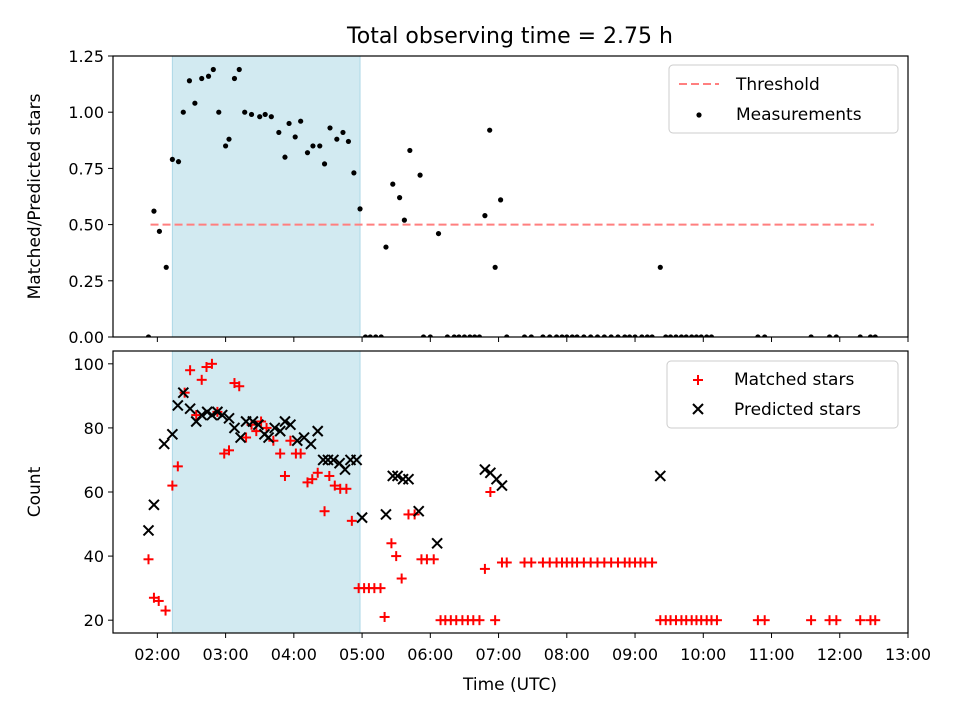 This screenshot has width=960, height=720. I want to click on y-tick-label: 0.00, so click(86, 337).